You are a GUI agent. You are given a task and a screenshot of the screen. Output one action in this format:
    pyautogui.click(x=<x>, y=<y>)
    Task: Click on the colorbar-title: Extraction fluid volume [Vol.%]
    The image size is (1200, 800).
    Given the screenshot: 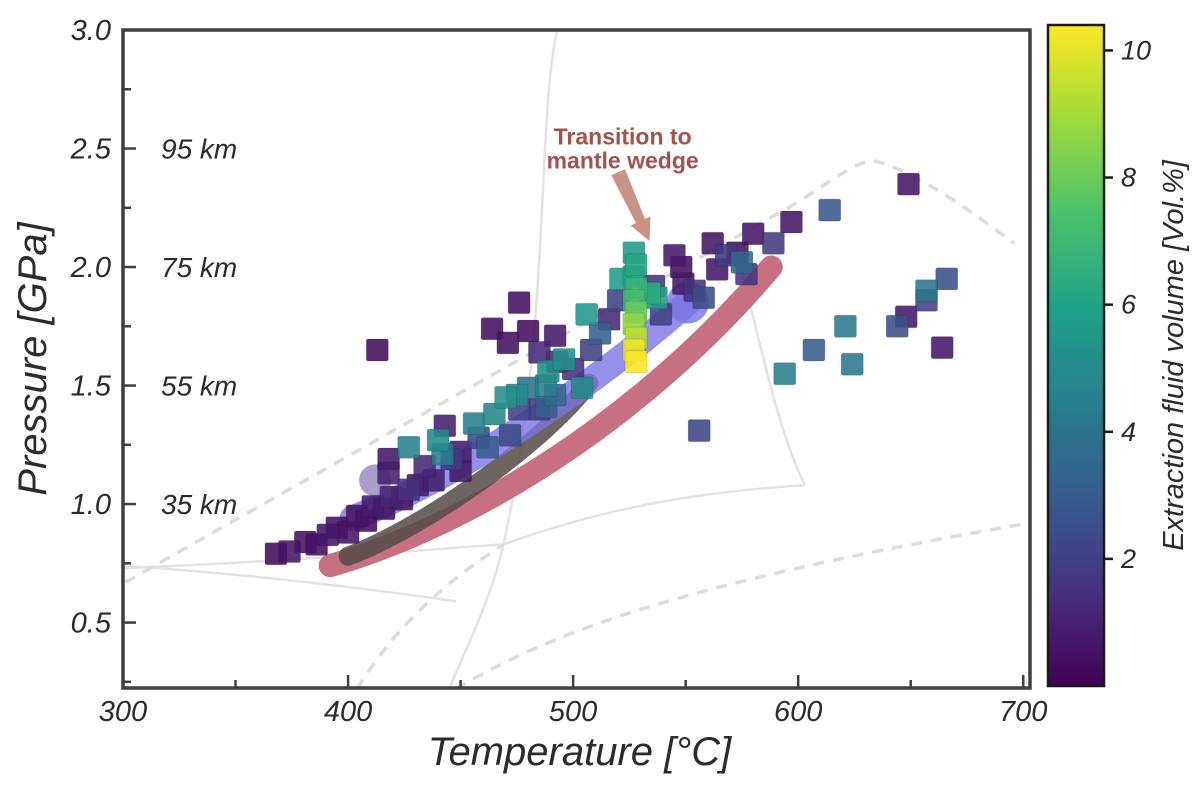 What is the action you would take?
    pyautogui.click(x=1174, y=355)
    